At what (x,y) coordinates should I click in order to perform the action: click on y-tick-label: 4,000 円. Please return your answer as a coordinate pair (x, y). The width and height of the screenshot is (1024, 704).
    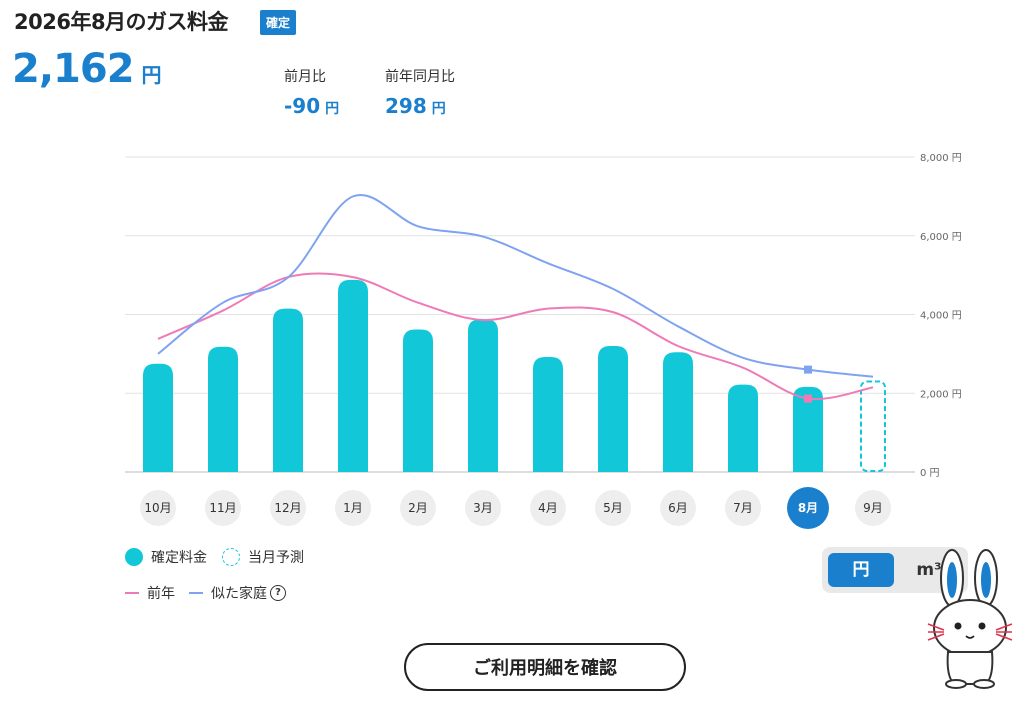
    Looking at the image, I should click on (941, 316).